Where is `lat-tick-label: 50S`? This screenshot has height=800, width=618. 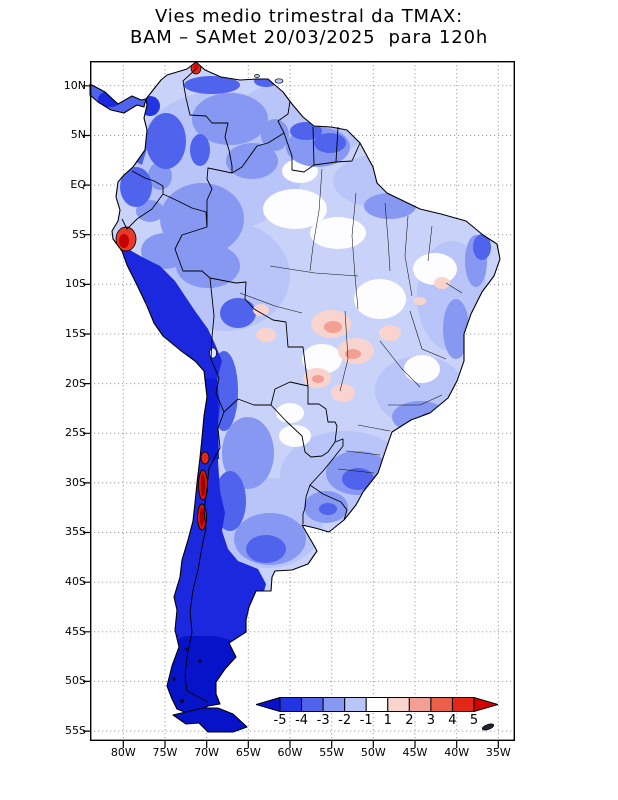 lat-tick-label: 50S is located at coordinates (75, 681).